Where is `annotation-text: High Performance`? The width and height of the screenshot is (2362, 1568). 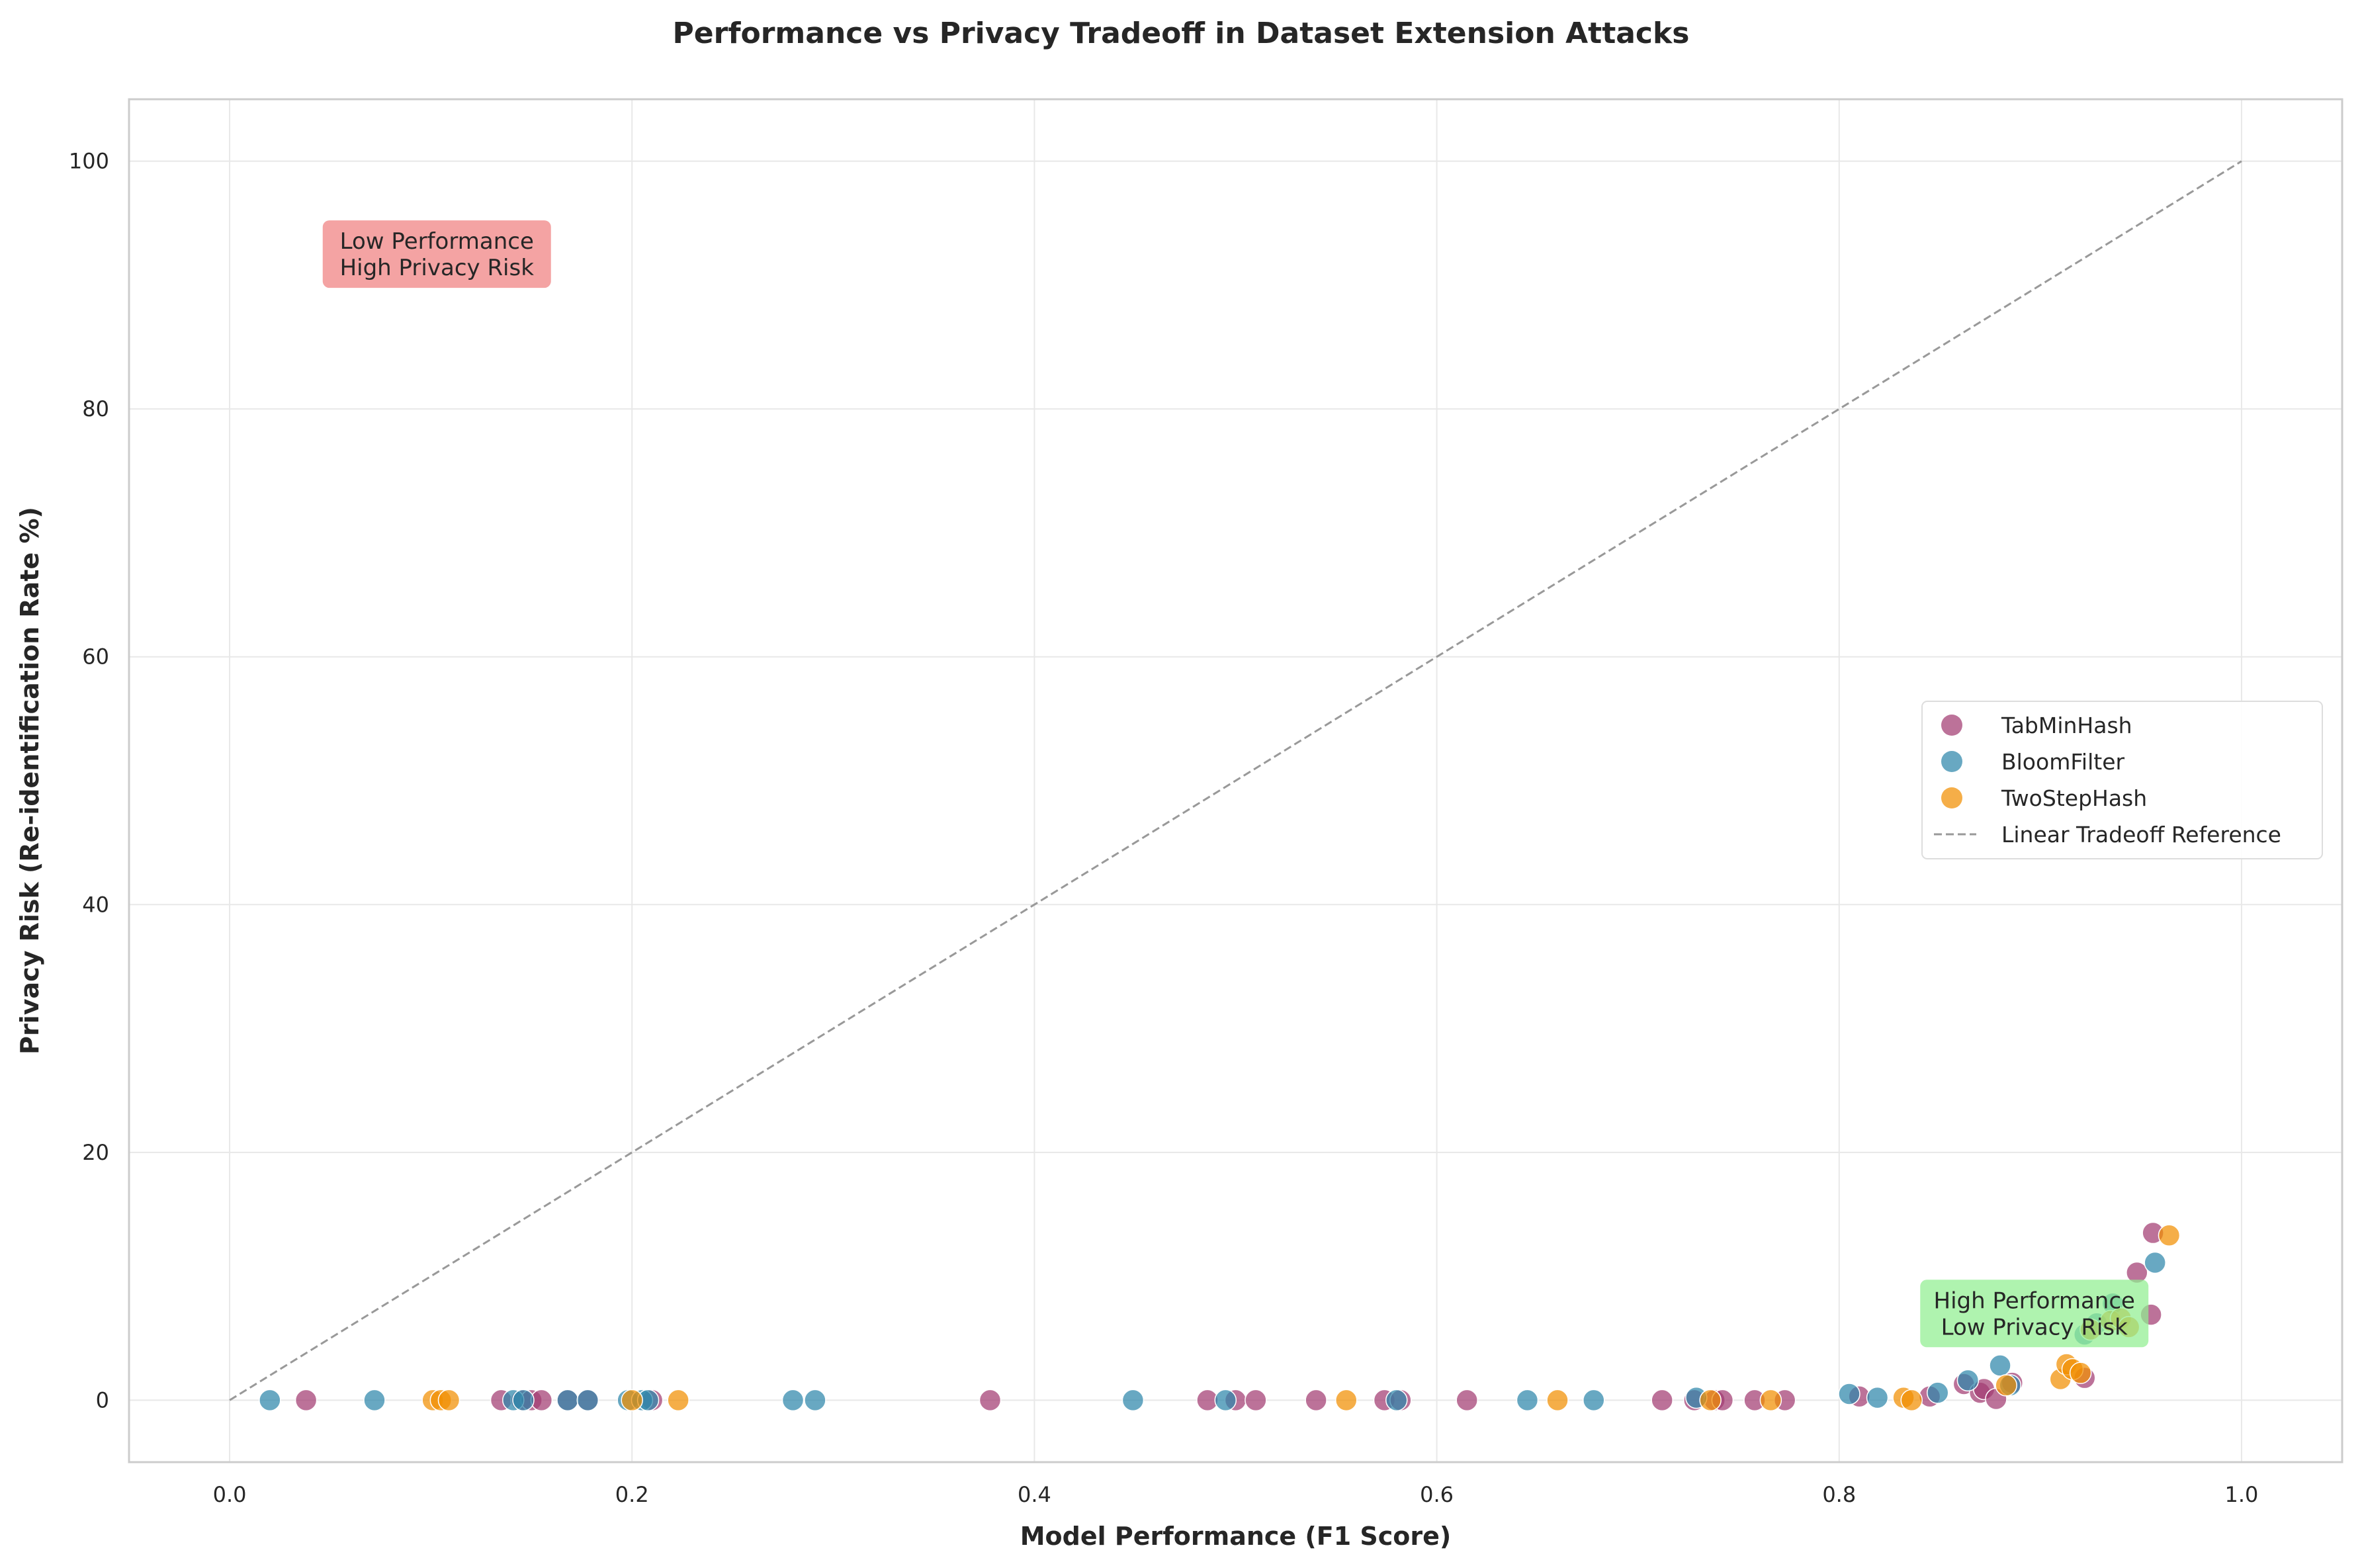 annotation-text: High Performance is located at coordinates (2034, 1300).